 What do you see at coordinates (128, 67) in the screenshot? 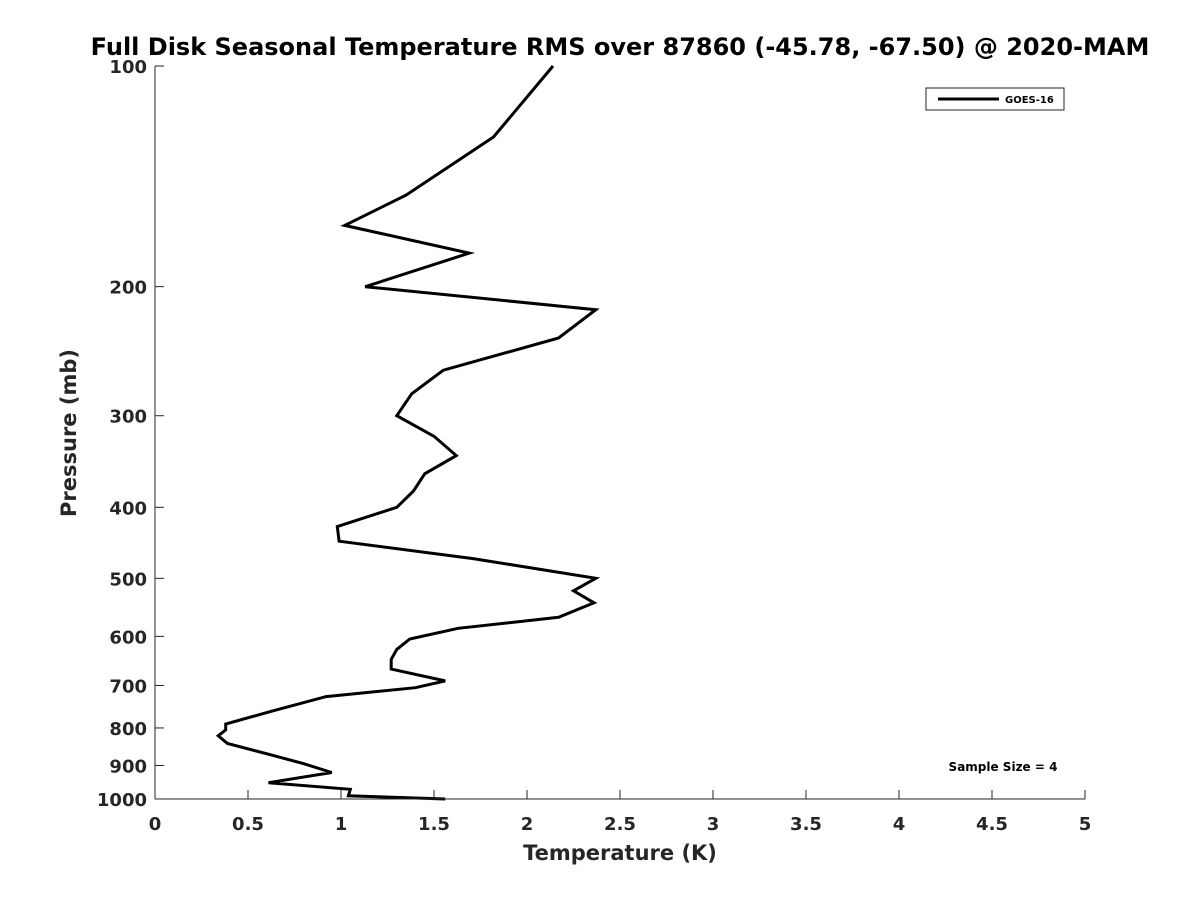
I see `y-tick-label: 100` at bounding box center [128, 67].